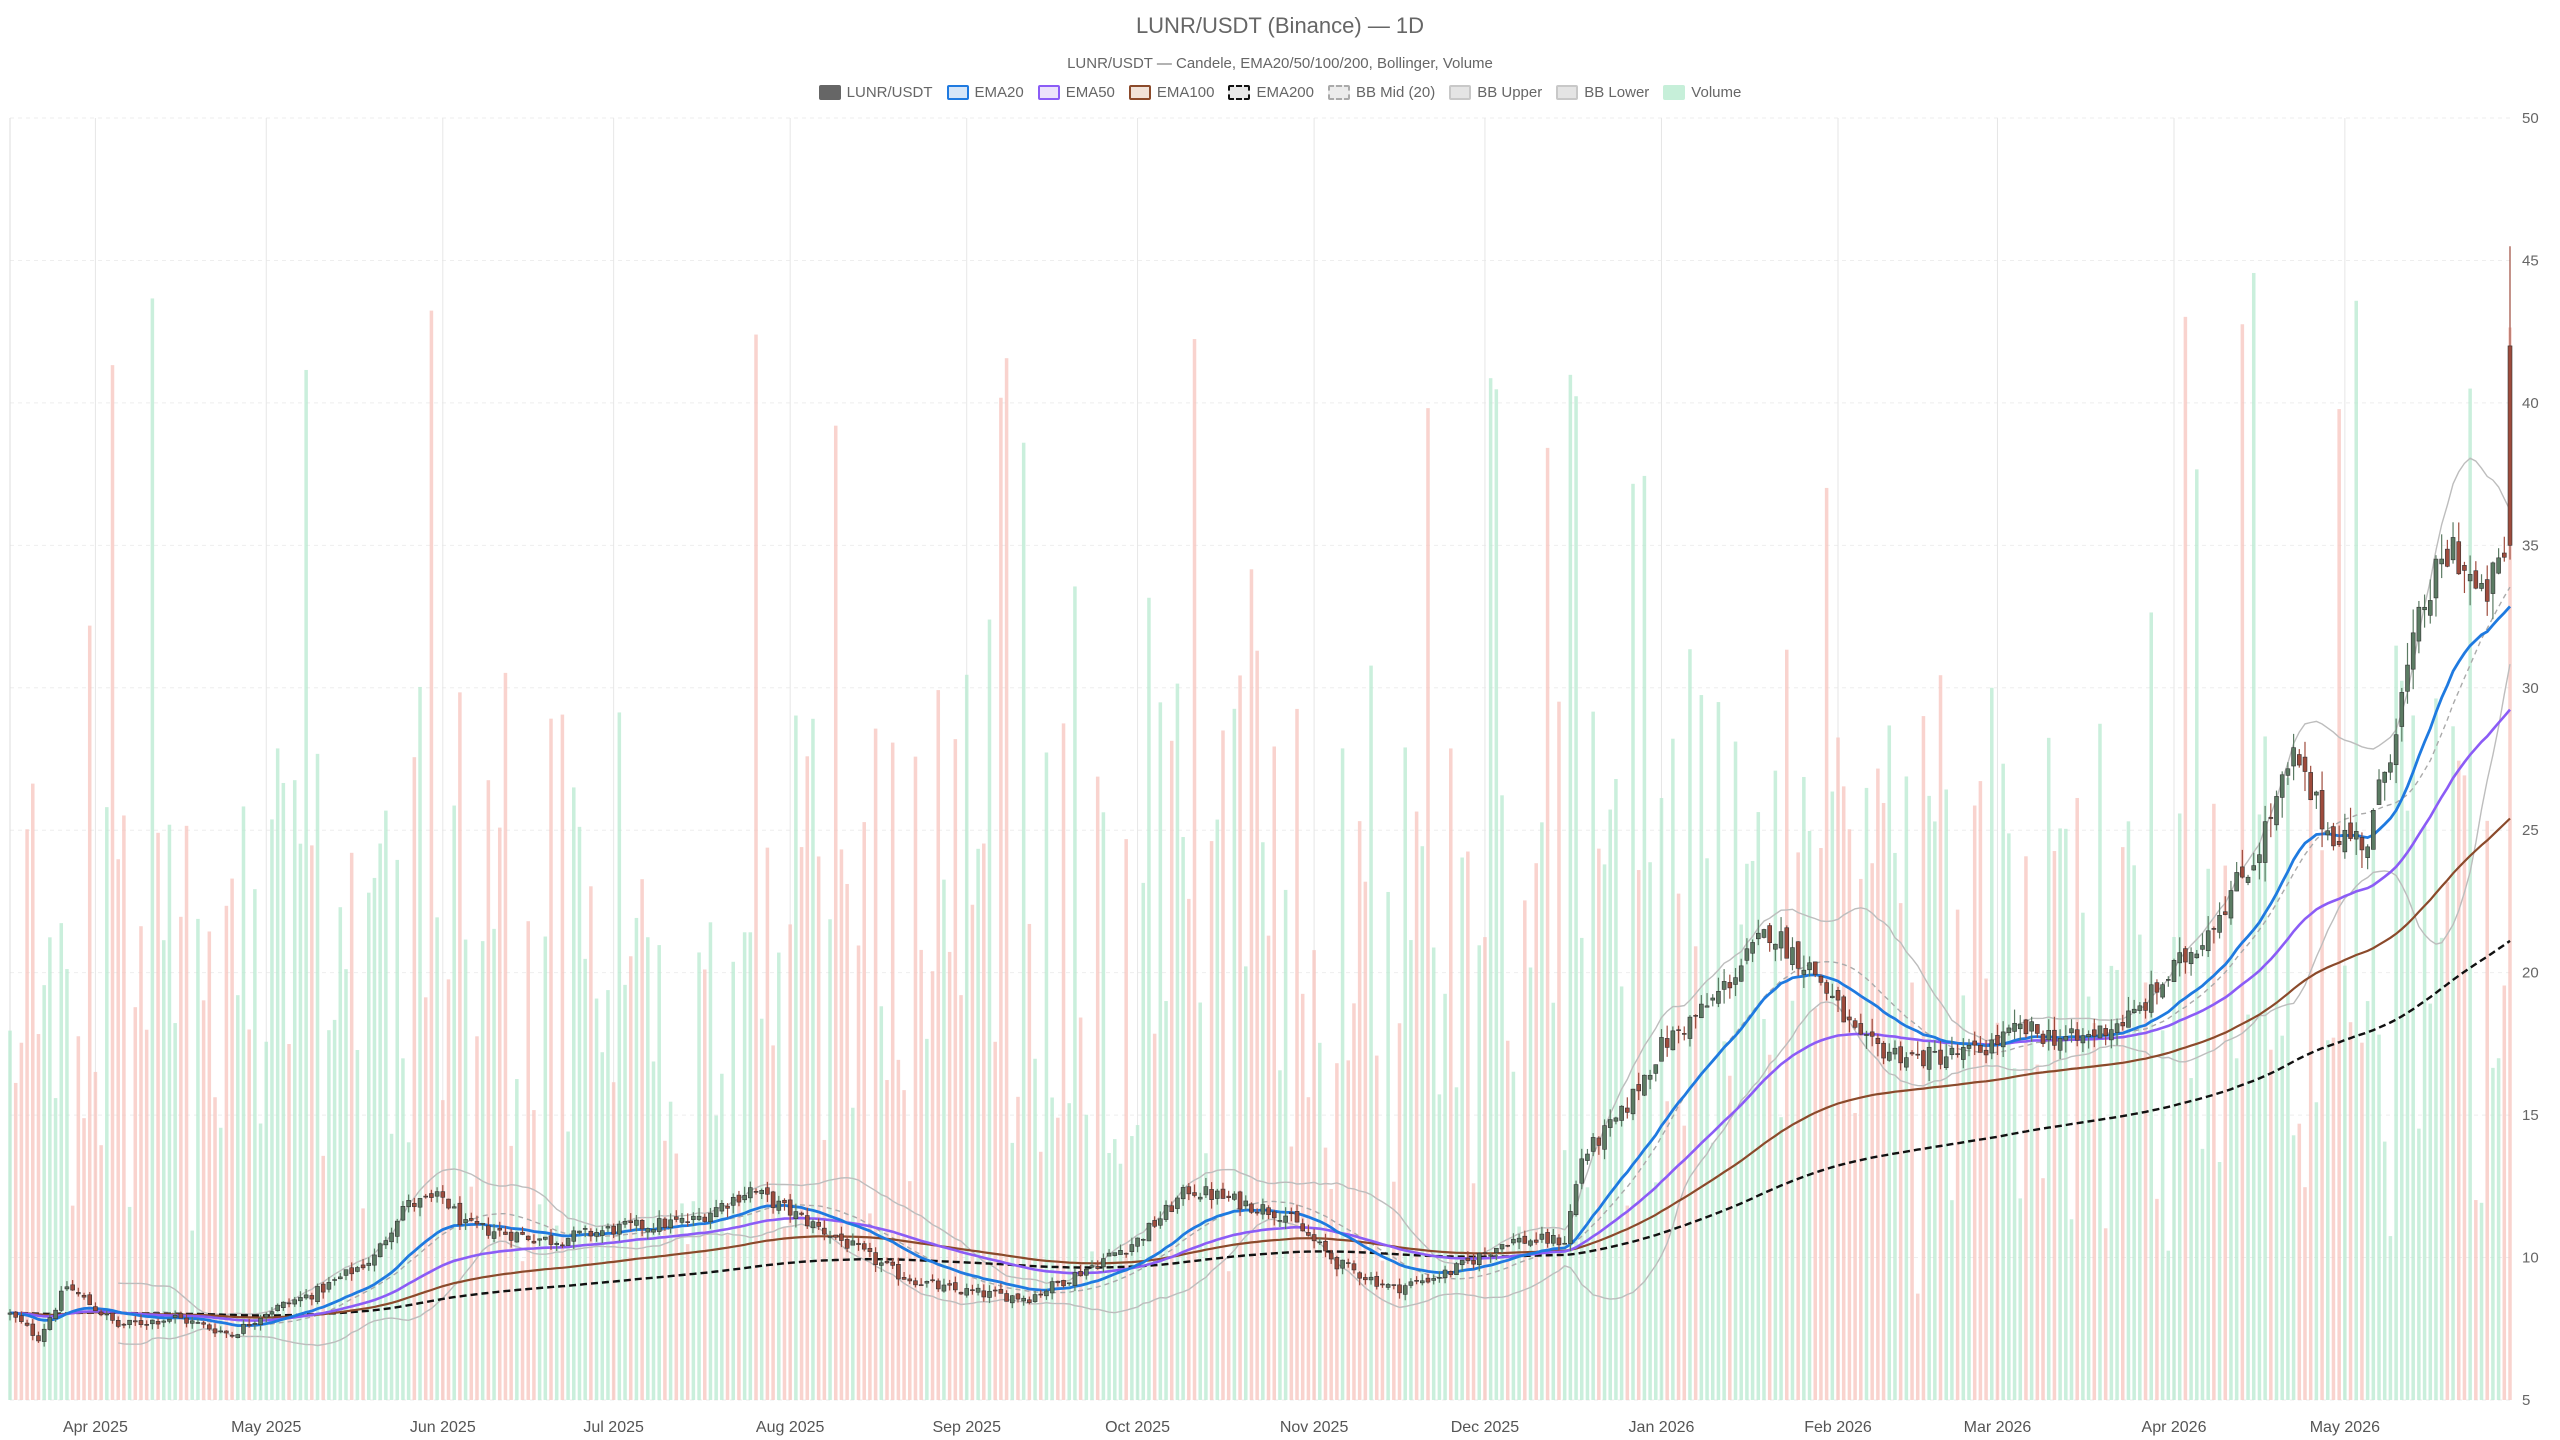 The height and width of the screenshot is (1440, 2560). I want to click on legend-item: BB Lower, so click(1602, 92).